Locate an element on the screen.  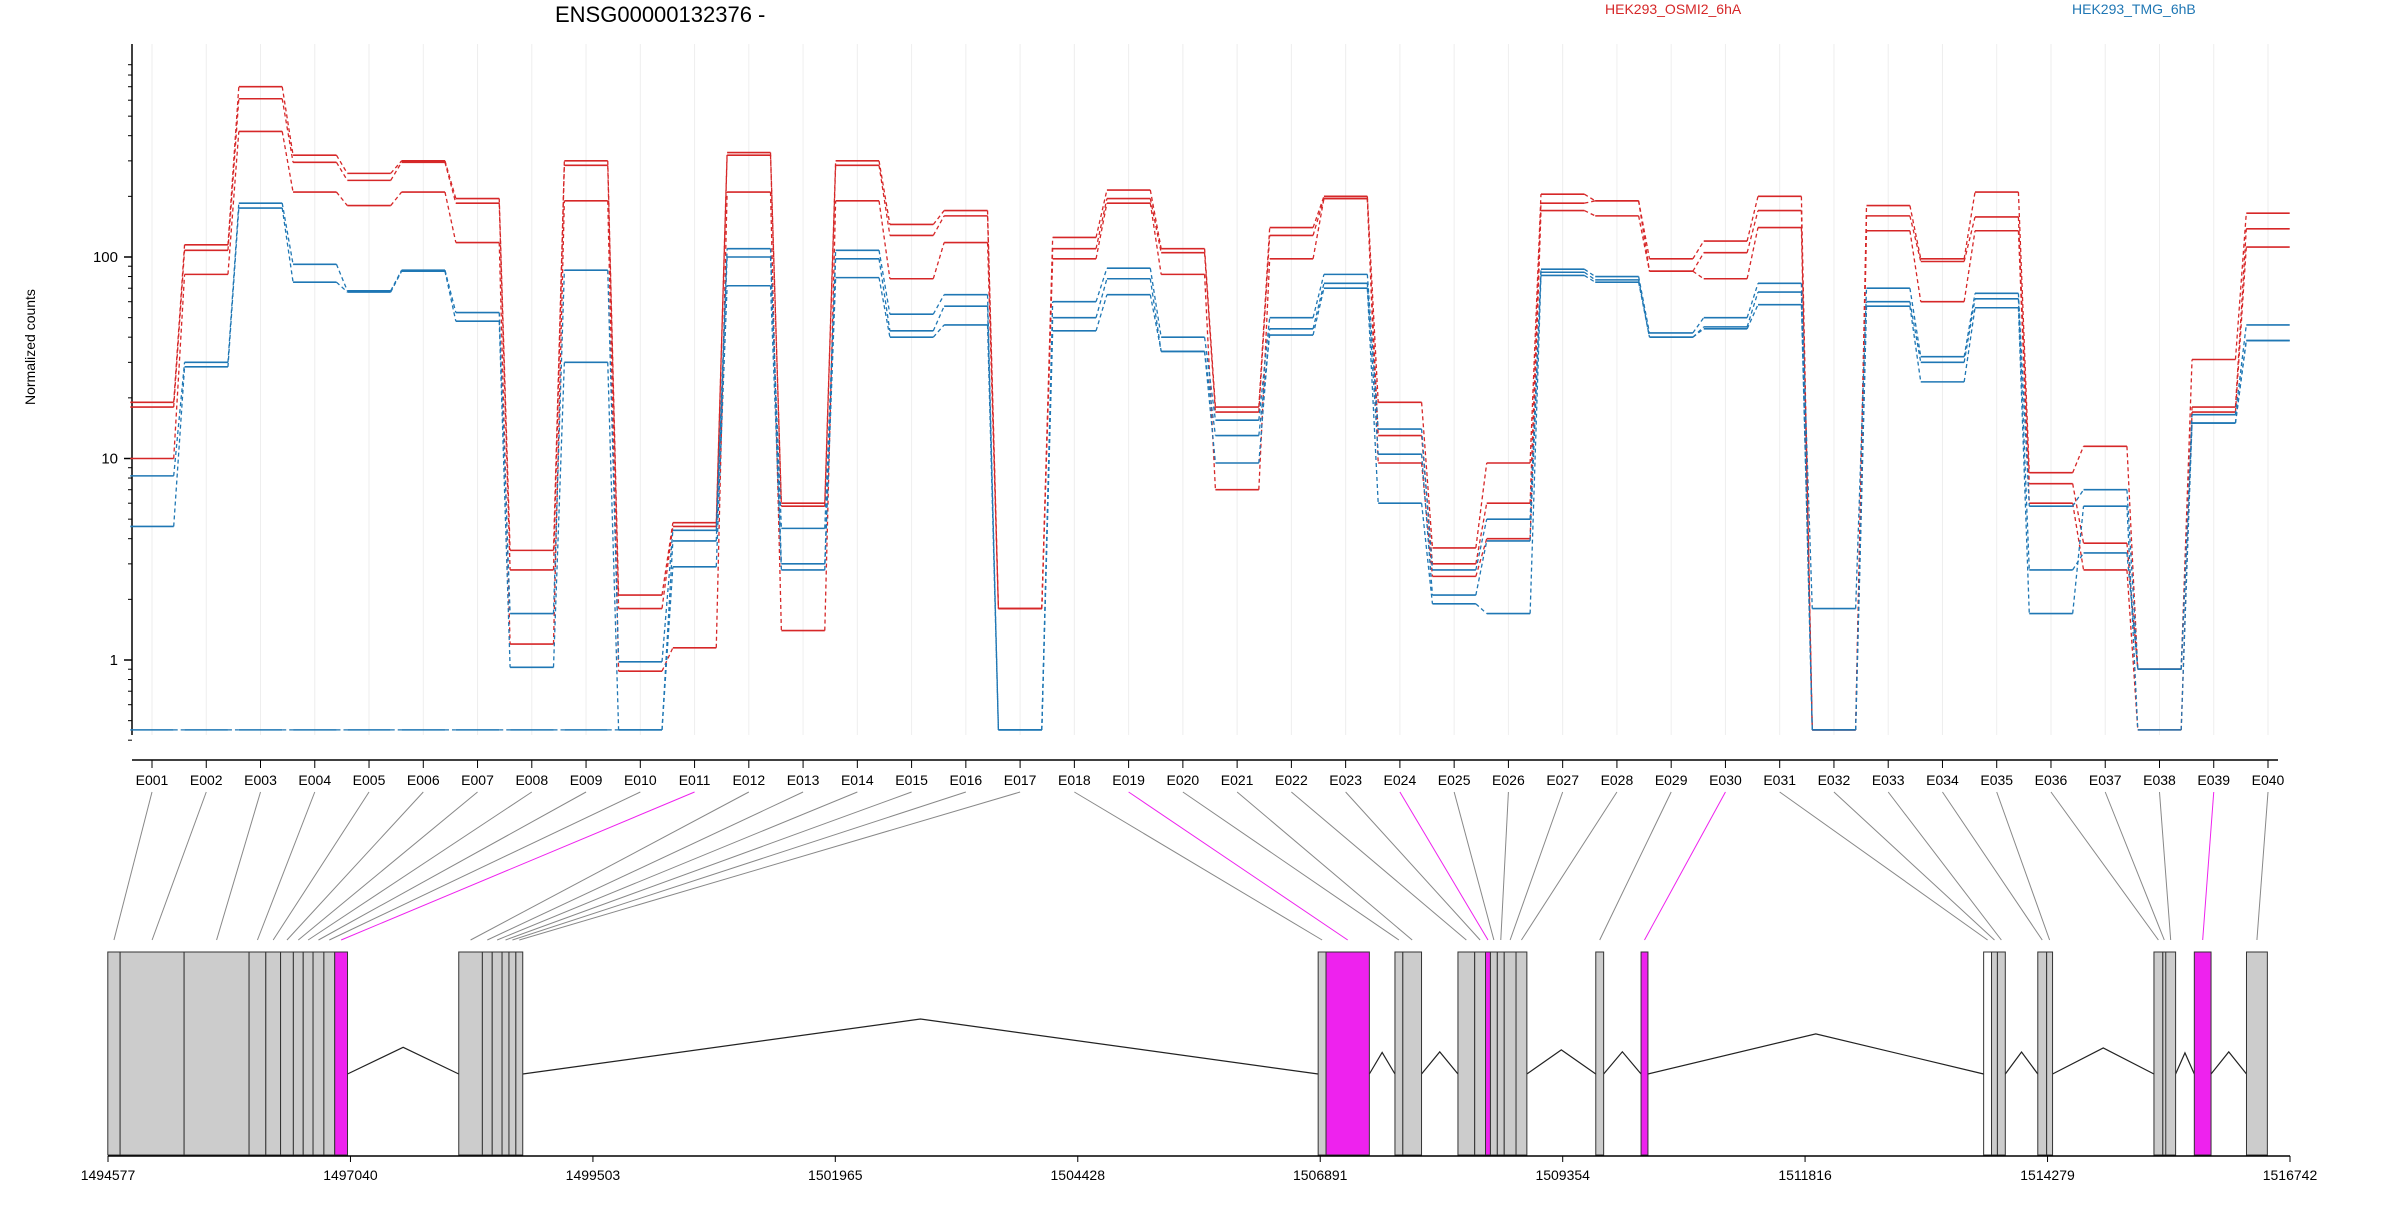
y-axis-title: Normalized counts is located at coordinates (30, 347).